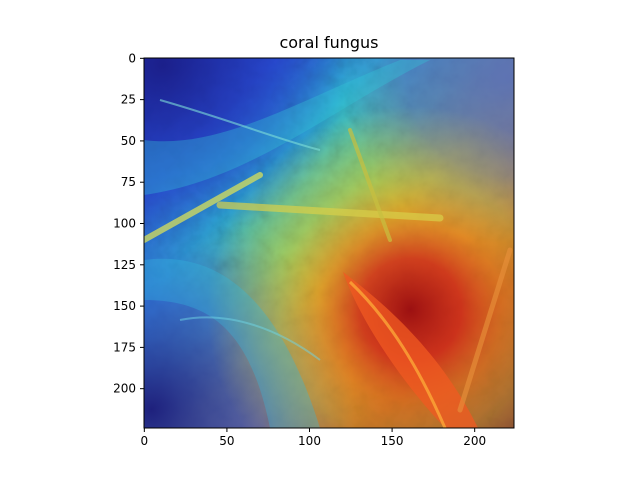 The height and width of the screenshot is (484, 640). What do you see at coordinates (124, 265) in the screenshot?
I see `y-tick-label: 125` at bounding box center [124, 265].